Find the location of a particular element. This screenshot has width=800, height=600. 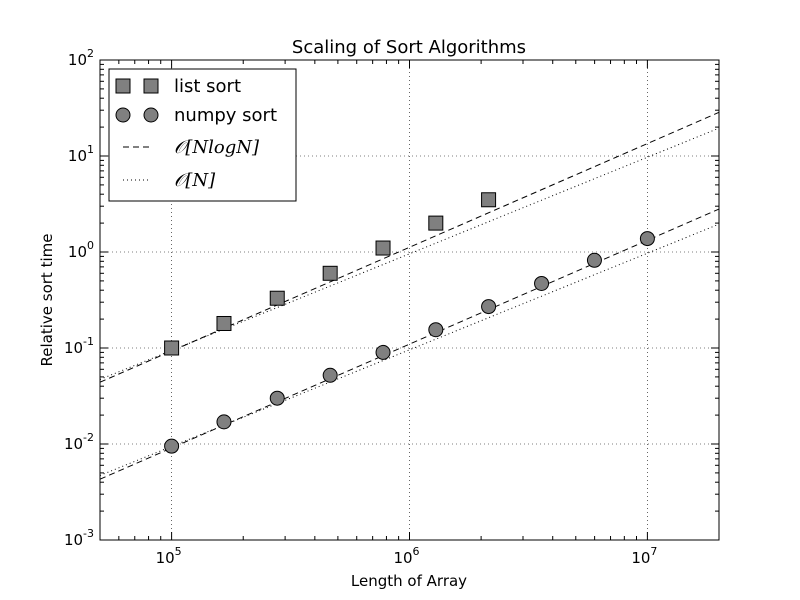

x-tick-exponent: 7 is located at coordinates (653, 551).